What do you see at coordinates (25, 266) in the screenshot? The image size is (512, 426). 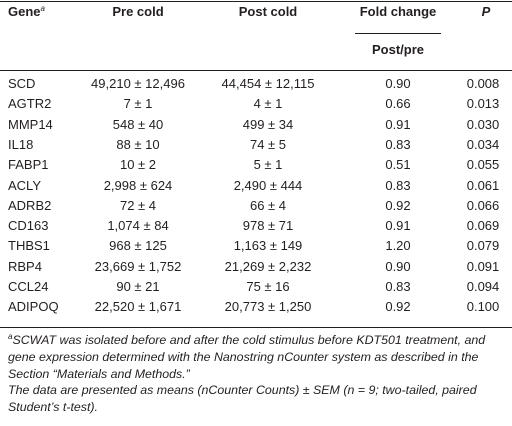 I see `cell-gene: RBP4` at bounding box center [25, 266].